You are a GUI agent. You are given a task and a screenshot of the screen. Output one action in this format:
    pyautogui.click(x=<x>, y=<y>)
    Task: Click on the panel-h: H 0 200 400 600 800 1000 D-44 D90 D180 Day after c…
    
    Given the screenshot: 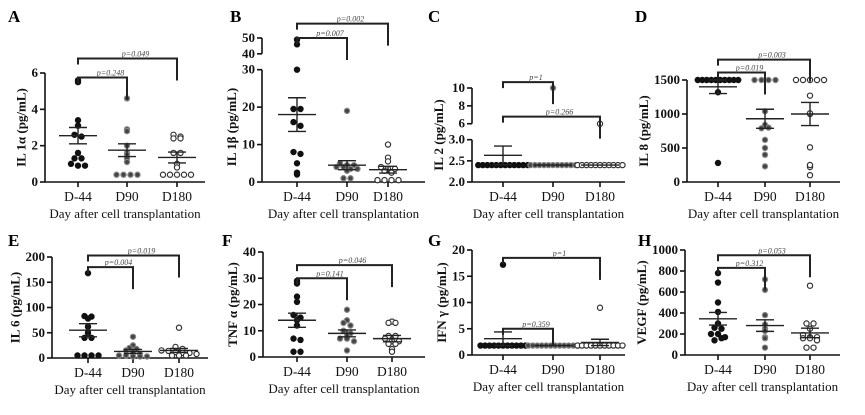 What is the action you would take?
    pyautogui.click(x=737, y=312)
    